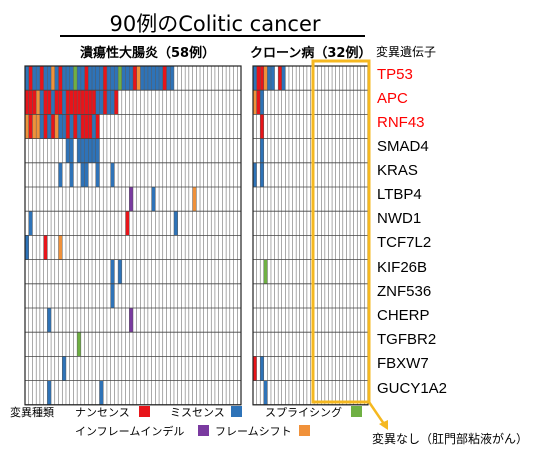  What do you see at coordinates (399, 218) in the screenshot?
I see `gene-label-nwd1: NWD1` at bounding box center [399, 218].